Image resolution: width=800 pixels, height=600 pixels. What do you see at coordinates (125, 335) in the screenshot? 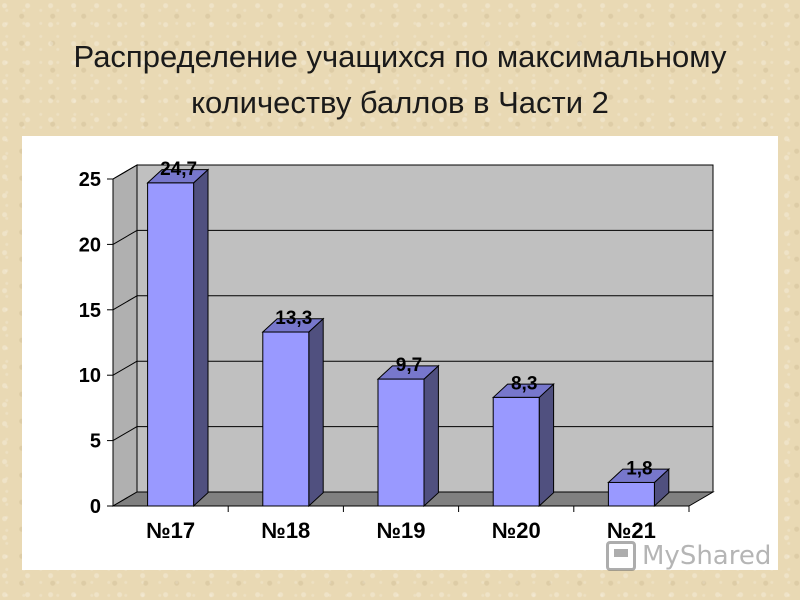
I see `chart-side-wall` at bounding box center [125, 335].